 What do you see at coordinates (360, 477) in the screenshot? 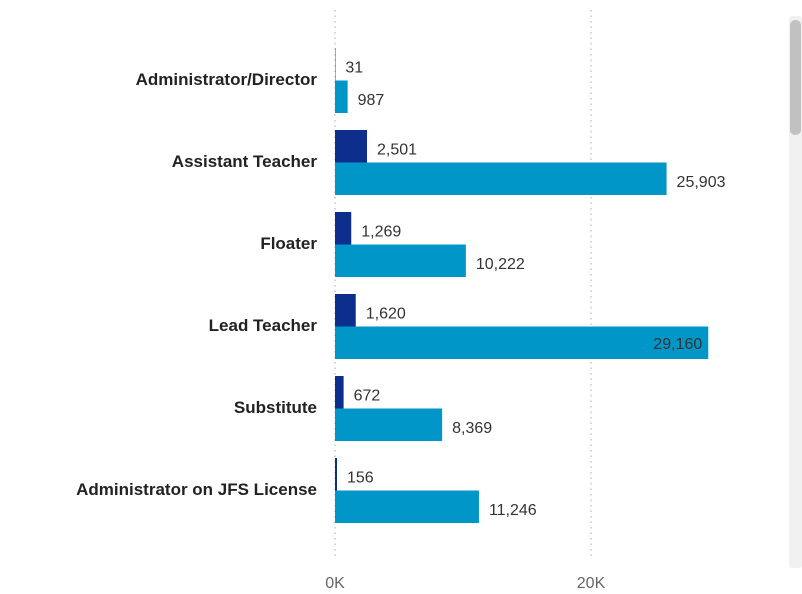
I see `value-label: 156` at bounding box center [360, 477].